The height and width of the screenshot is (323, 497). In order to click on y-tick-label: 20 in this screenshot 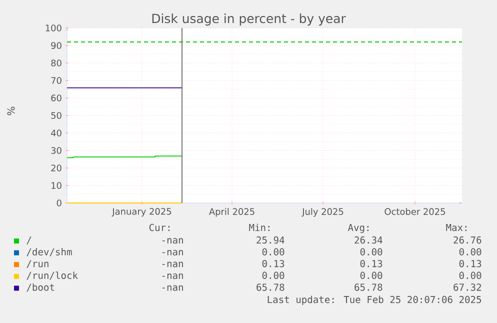, I will do `click(56, 168)`.